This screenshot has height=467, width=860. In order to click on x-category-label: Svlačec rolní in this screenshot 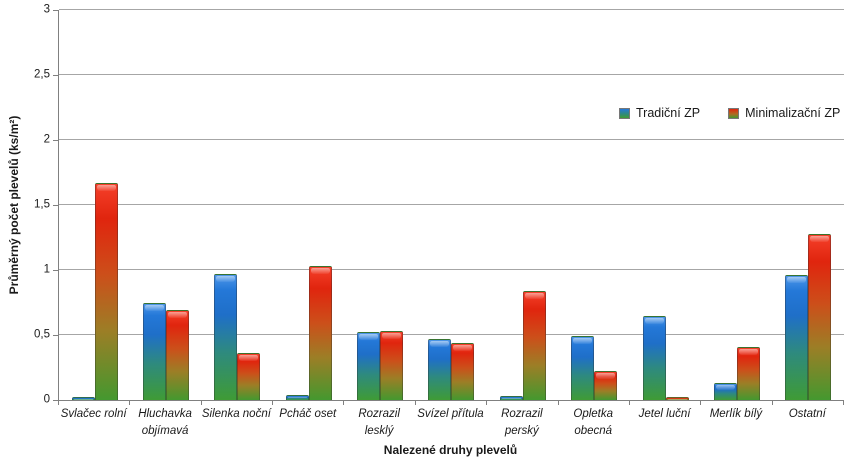, I will do `click(93, 414)`.